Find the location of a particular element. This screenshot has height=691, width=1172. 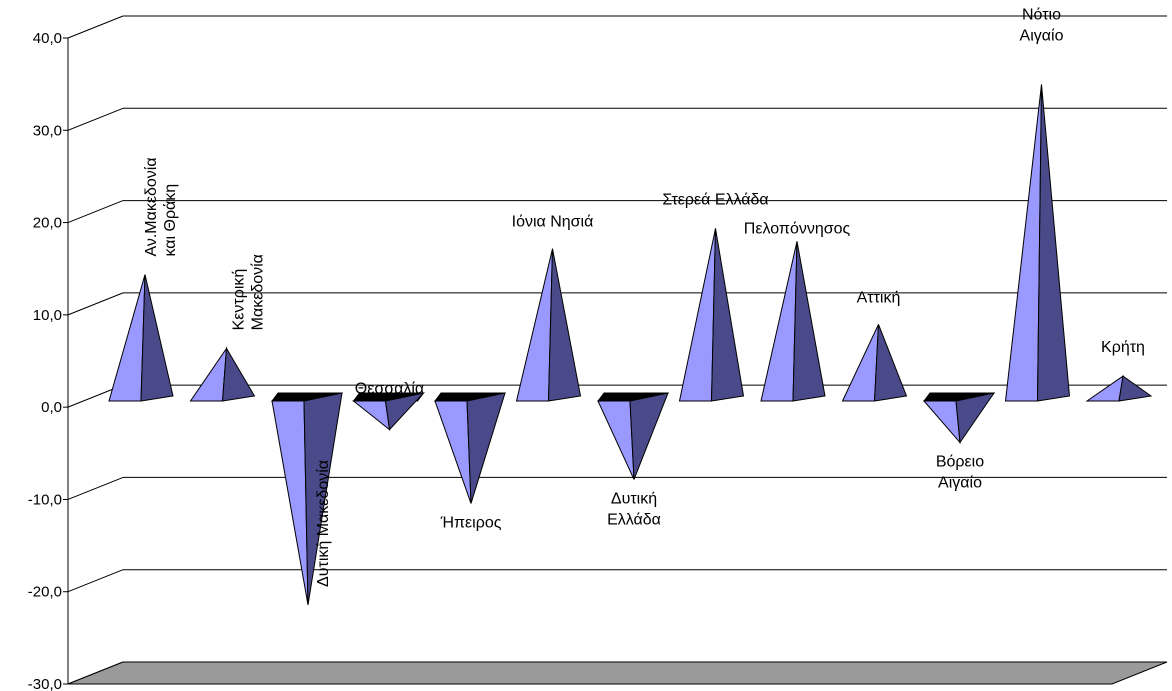

y-tick-label: 0,0 is located at coordinates (51, 407).